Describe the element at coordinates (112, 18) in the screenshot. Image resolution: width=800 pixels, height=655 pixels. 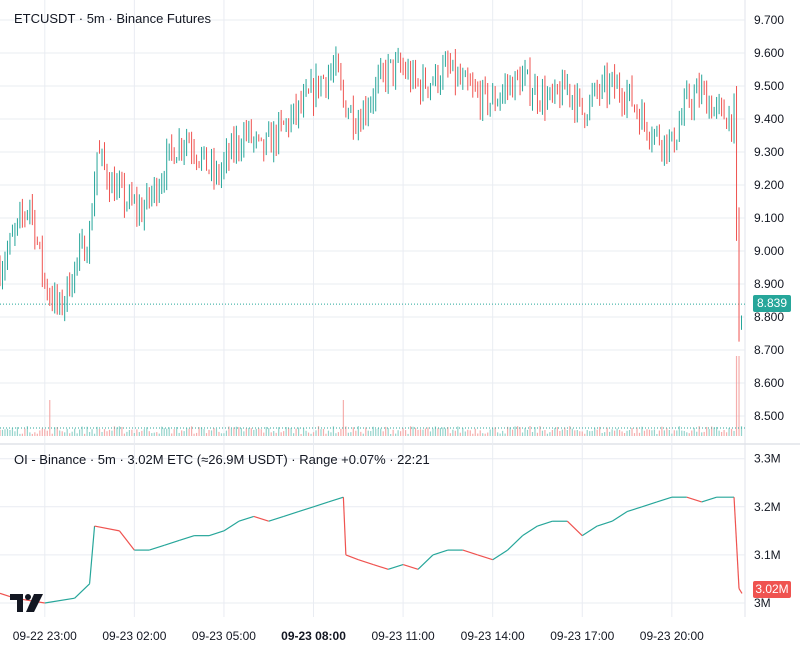
I see `main-chart-legend: ETCUSDT · 5m · Binance Futures` at that location.